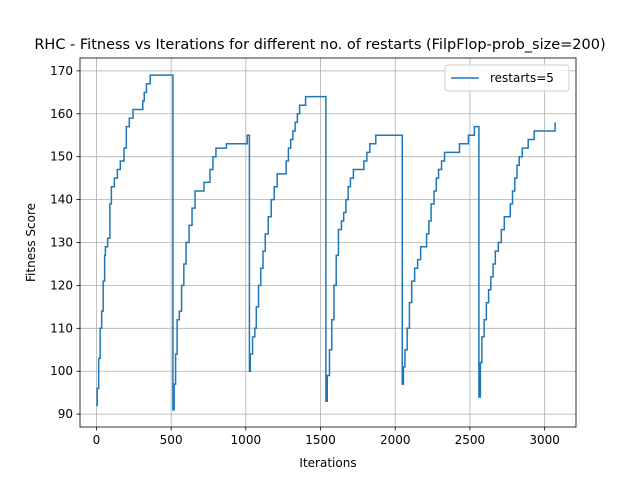  What do you see at coordinates (61, 200) in the screenshot?
I see `y-tick-label: 140` at bounding box center [61, 200].